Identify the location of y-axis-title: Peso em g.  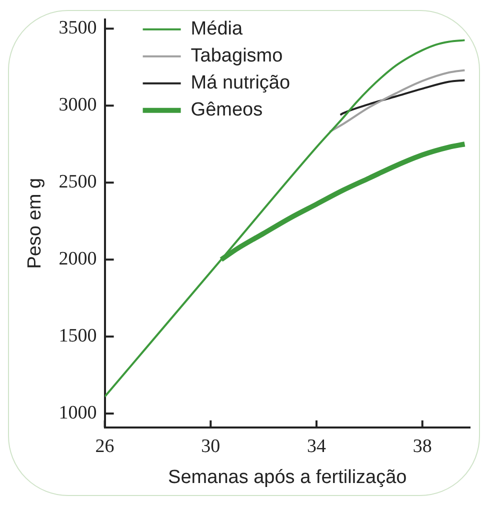
(35, 223).